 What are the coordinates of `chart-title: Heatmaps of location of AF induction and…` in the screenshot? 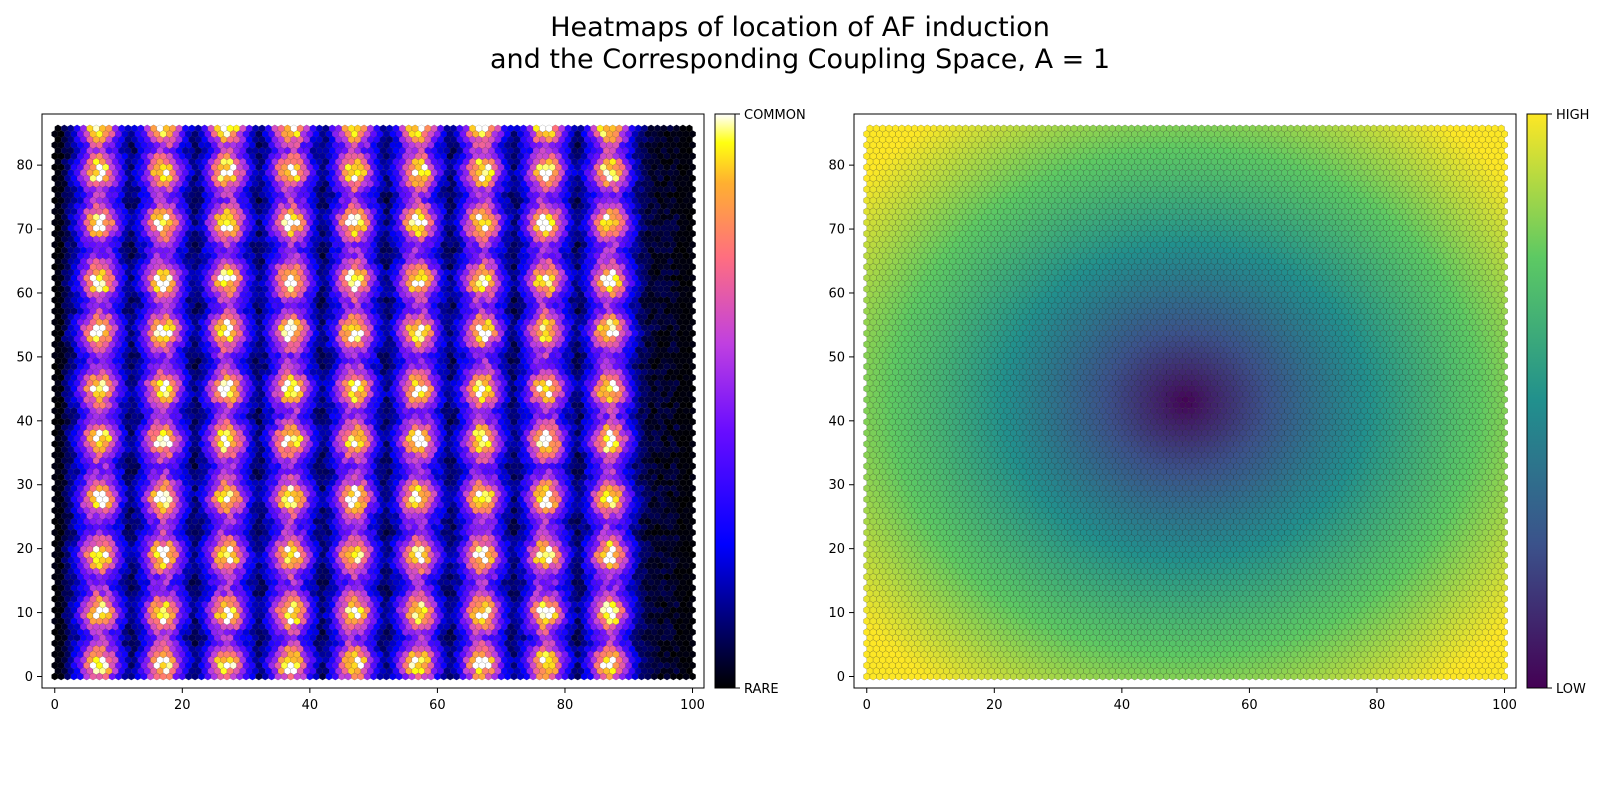 It's located at (800, 44).